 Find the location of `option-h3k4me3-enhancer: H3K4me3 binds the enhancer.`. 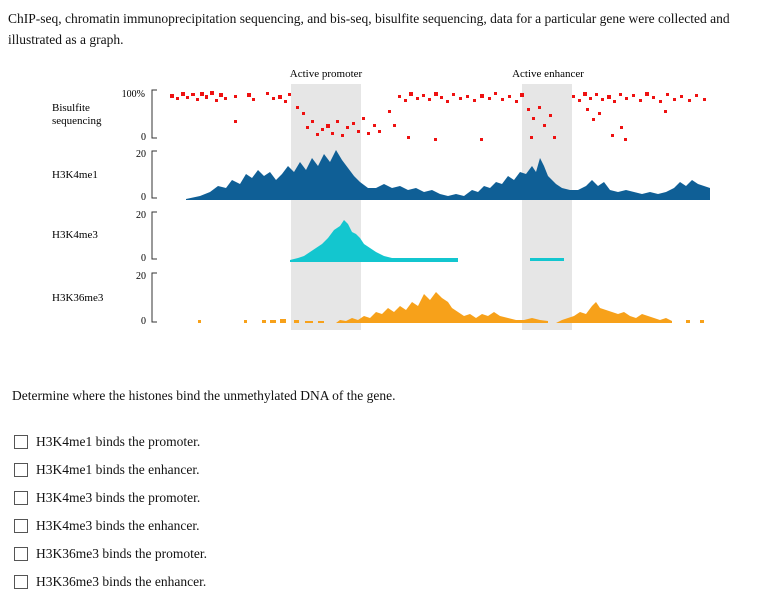

option-h3k4me3-enhancer: H3K4me3 binds the enhancer. is located at coordinates (110, 526).